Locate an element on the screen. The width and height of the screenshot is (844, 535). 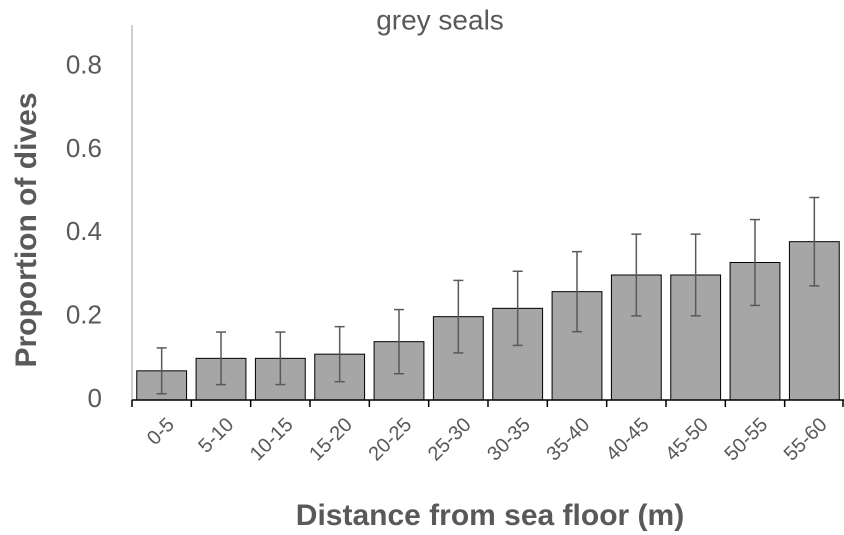
x-tick-label: 25-30 is located at coordinates (450, 440).